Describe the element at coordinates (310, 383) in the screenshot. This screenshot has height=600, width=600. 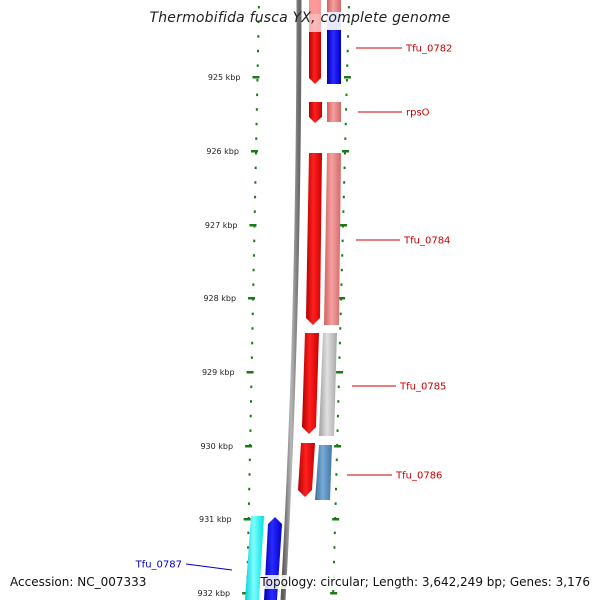
I see `gene-tfu-0785-arrow` at that location.